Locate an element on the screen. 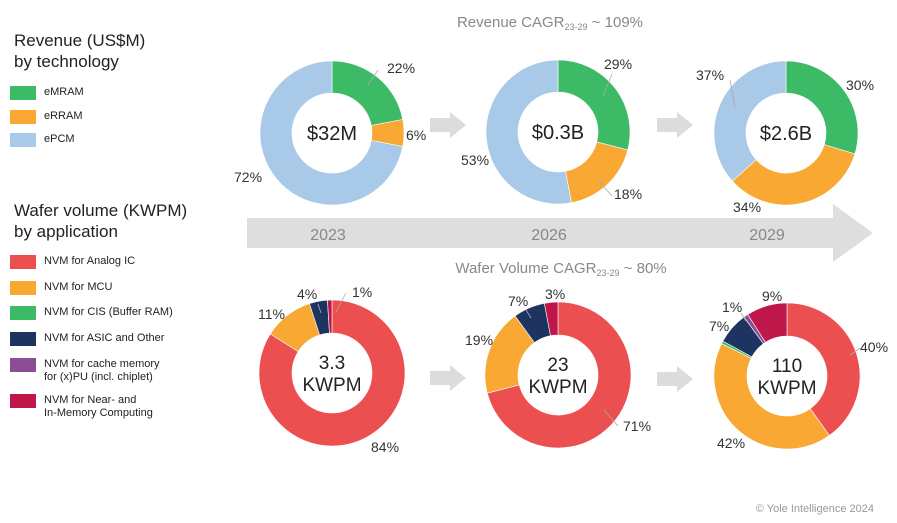  revenue-legend-title-line2: by technology is located at coordinates (66, 61).